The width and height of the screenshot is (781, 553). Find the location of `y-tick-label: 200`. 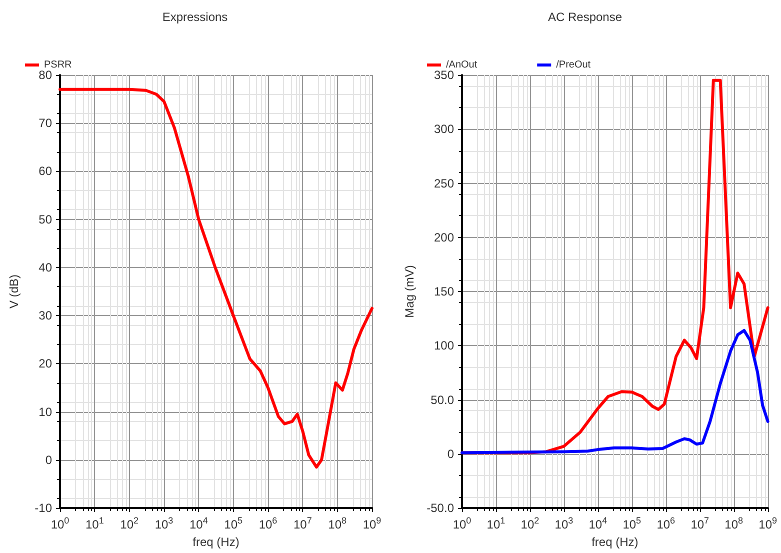

y-tick-label: 200 is located at coordinates (444, 237).